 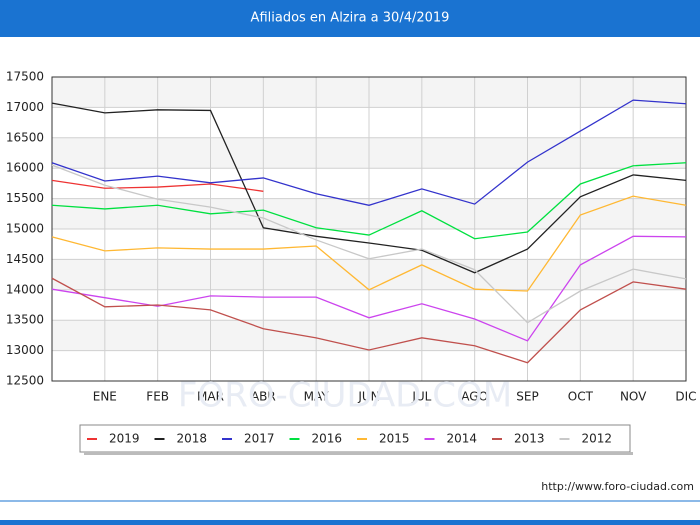 I want to click on legend-label: 2019, so click(x=124, y=439).